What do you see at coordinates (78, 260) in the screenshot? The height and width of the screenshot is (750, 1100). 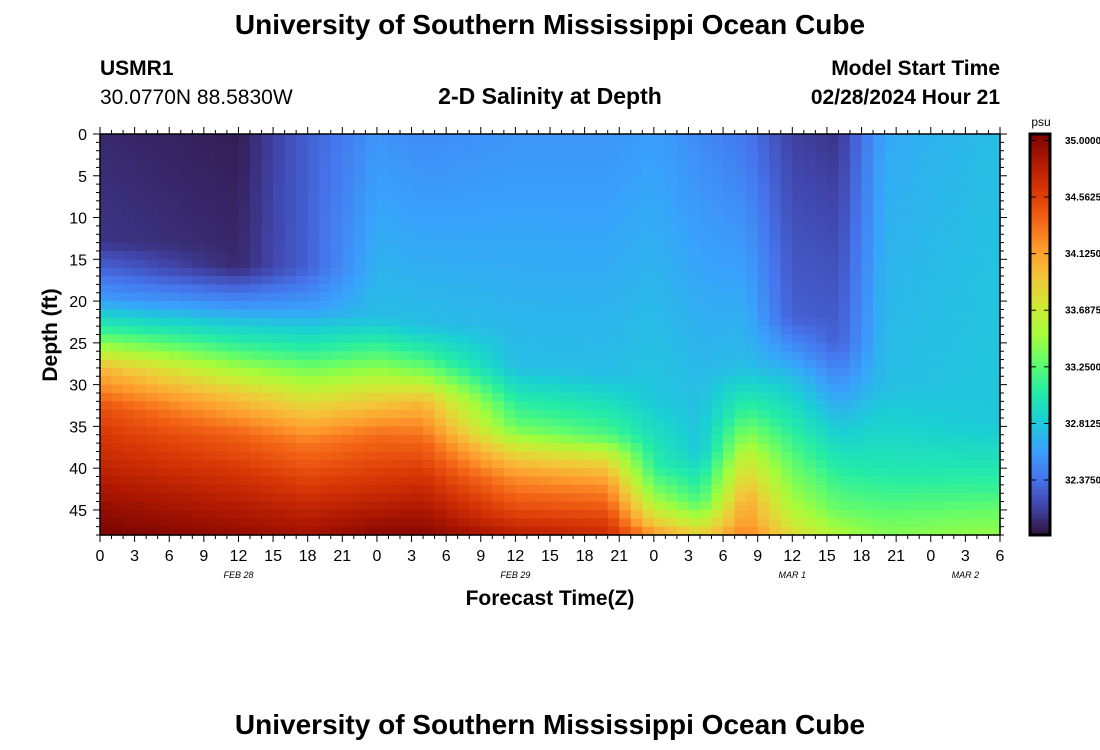 I see `y-tick-label: 15` at bounding box center [78, 260].